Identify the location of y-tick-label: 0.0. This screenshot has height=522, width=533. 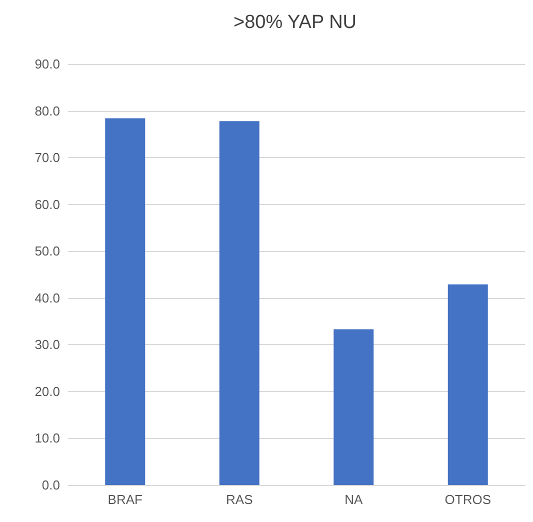
(51, 485).